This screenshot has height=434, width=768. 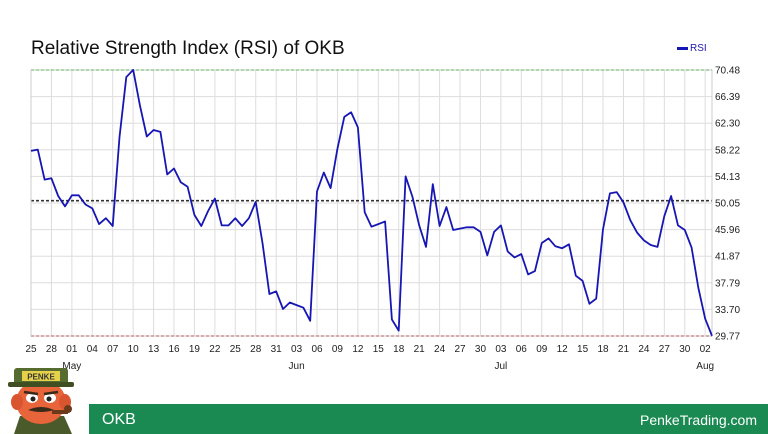 What do you see at coordinates (297, 366) in the screenshot?
I see `x-month-label: Jun` at bounding box center [297, 366].